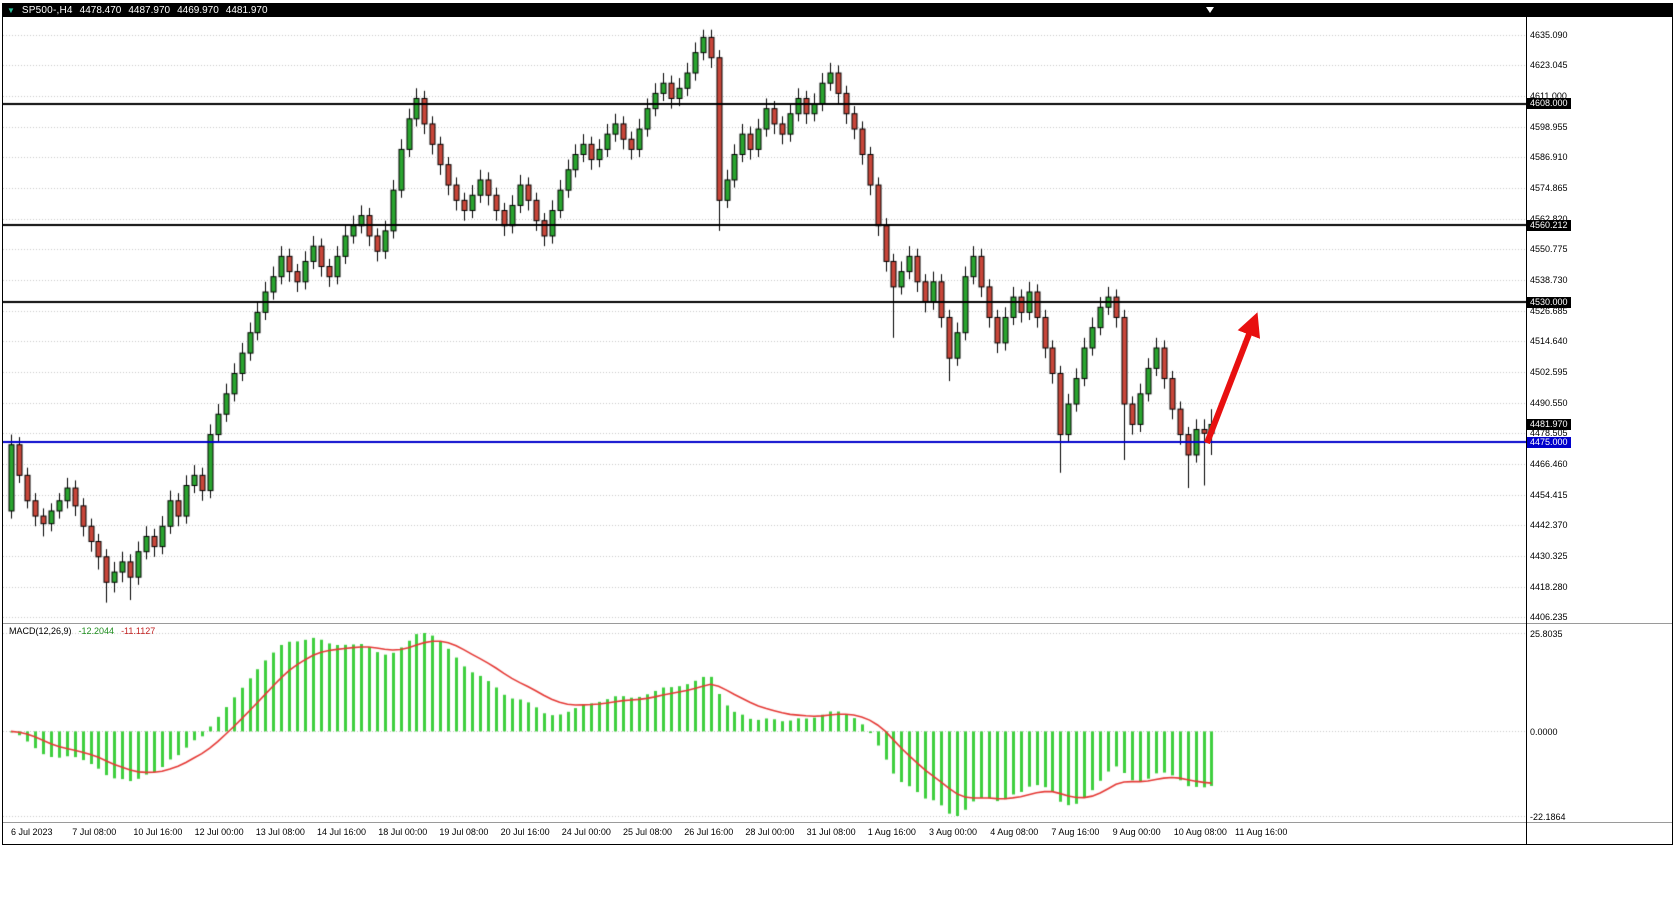  Describe the element at coordinates (1075, 832) in the screenshot. I see `time-axis-label: 7 Aug 16:00` at that location.